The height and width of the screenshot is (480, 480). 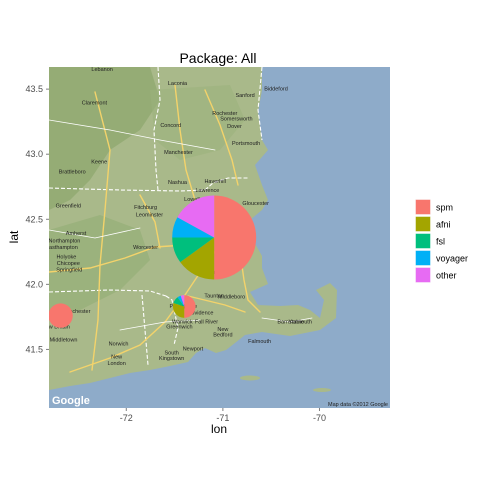 I want to click on map-attribution: Map data ©2012 Google, so click(x=358, y=404).